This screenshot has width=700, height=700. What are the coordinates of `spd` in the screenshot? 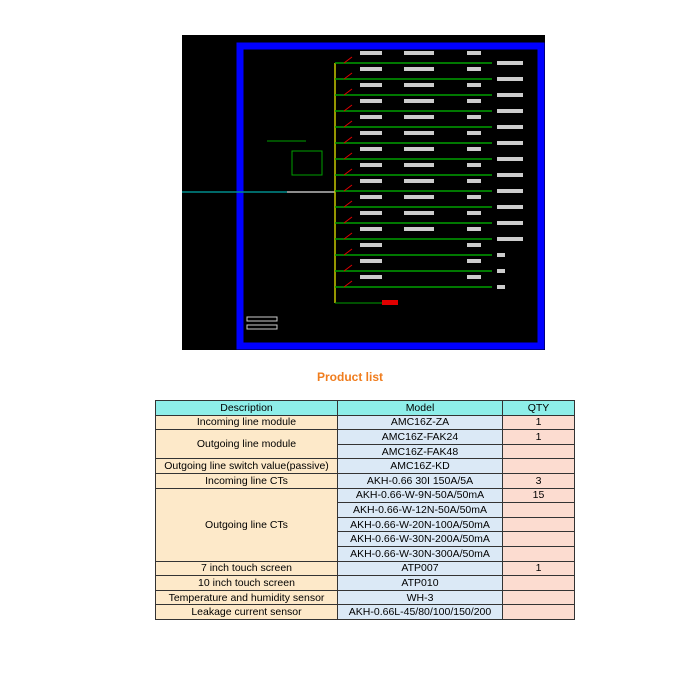 It's located at (390, 302).